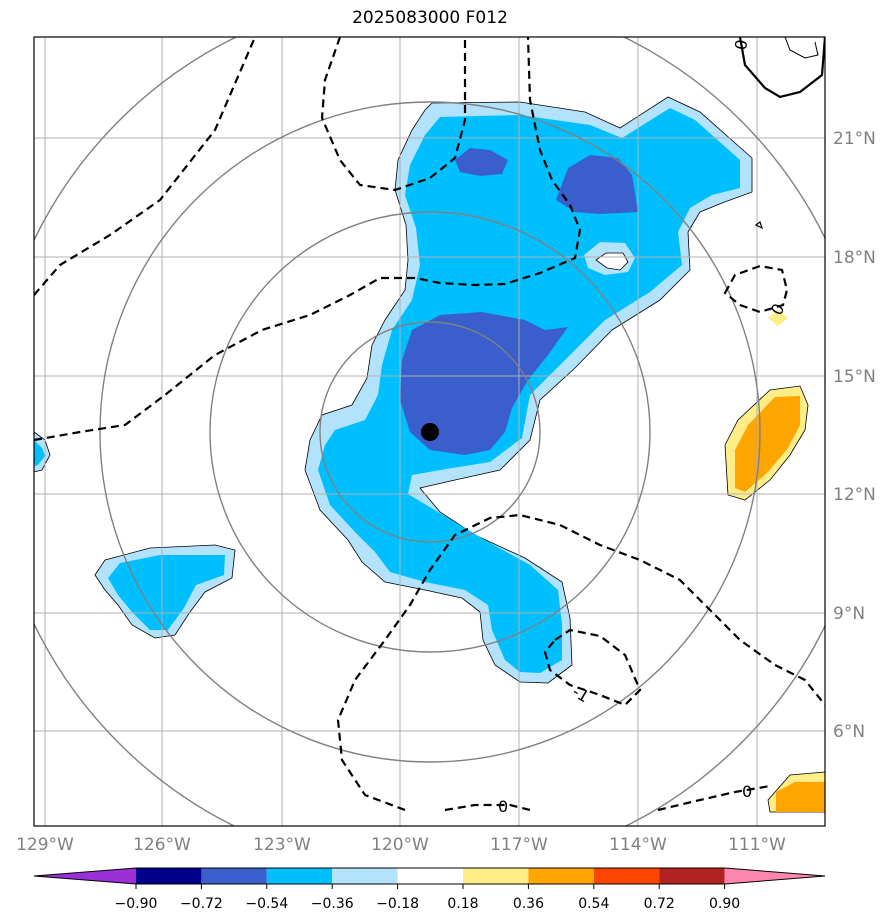 This screenshot has height=924, width=895. I want to click on colorbar-tick-label: 0.72, so click(659, 904).